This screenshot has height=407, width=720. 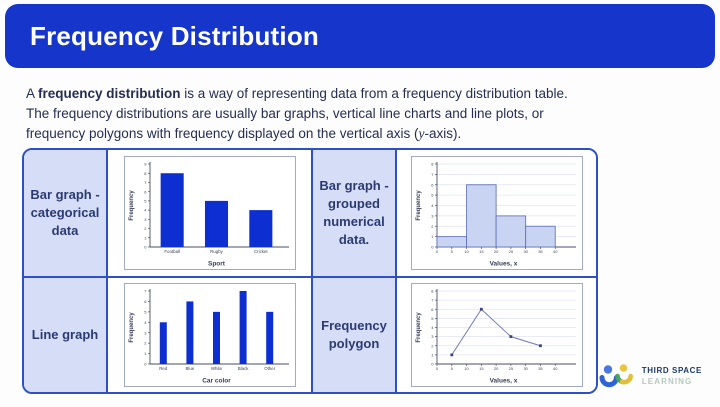 What do you see at coordinates (109, 93) in the screenshot?
I see `bold-term: frequency distribution` at bounding box center [109, 93].